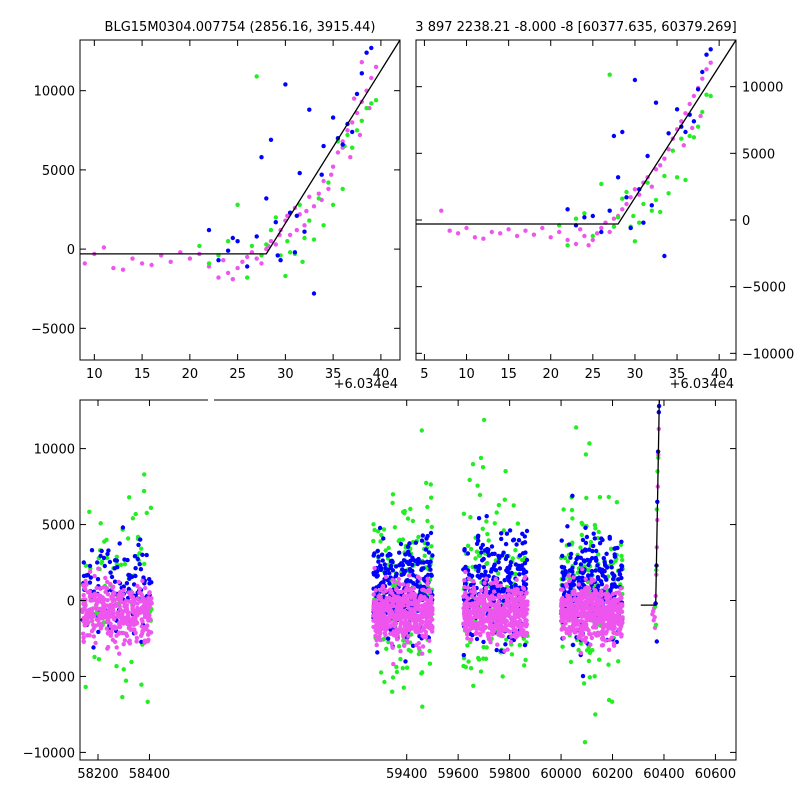 The image size is (800, 800). I want to click on x-tick-label: 30, so click(285, 374).